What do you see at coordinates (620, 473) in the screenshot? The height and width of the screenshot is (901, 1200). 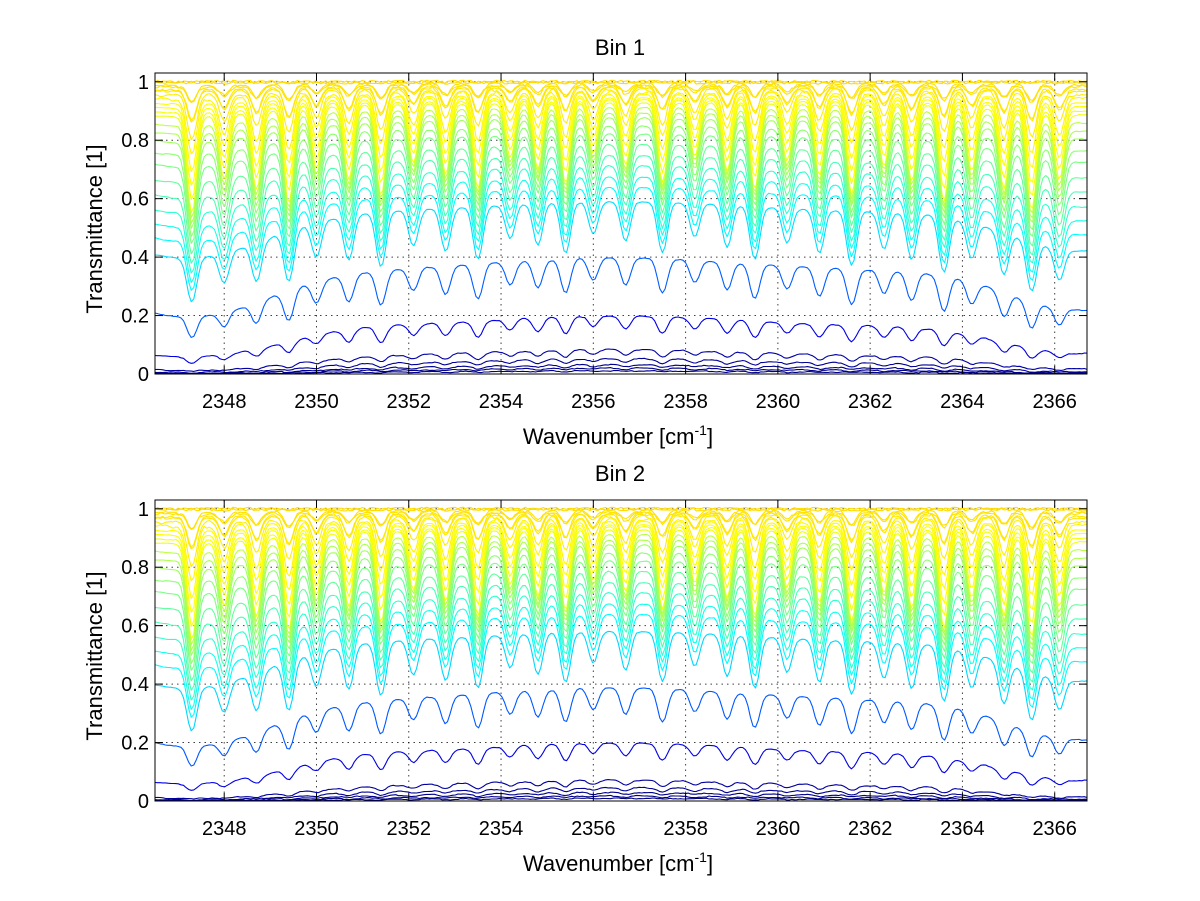 I see `chart-title: Bin 2` at bounding box center [620, 473].